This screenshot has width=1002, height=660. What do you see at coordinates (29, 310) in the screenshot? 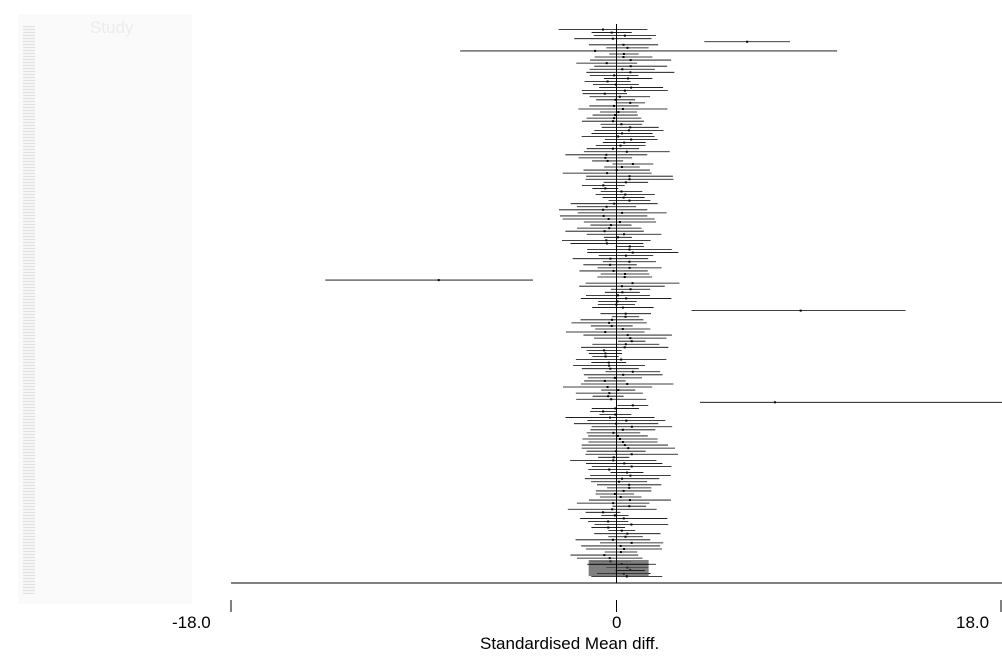
I see `study-names-stripe` at bounding box center [29, 310].